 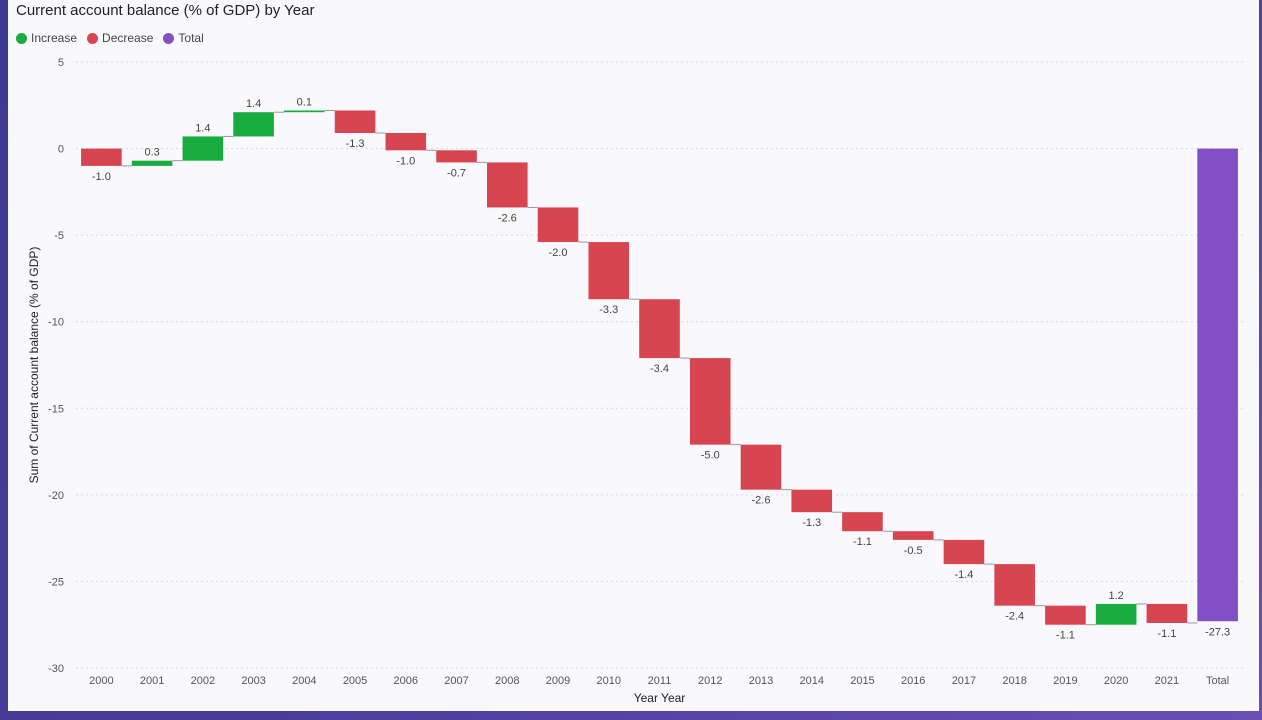 I want to click on data-label: 1.2, so click(x=1116, y=596).